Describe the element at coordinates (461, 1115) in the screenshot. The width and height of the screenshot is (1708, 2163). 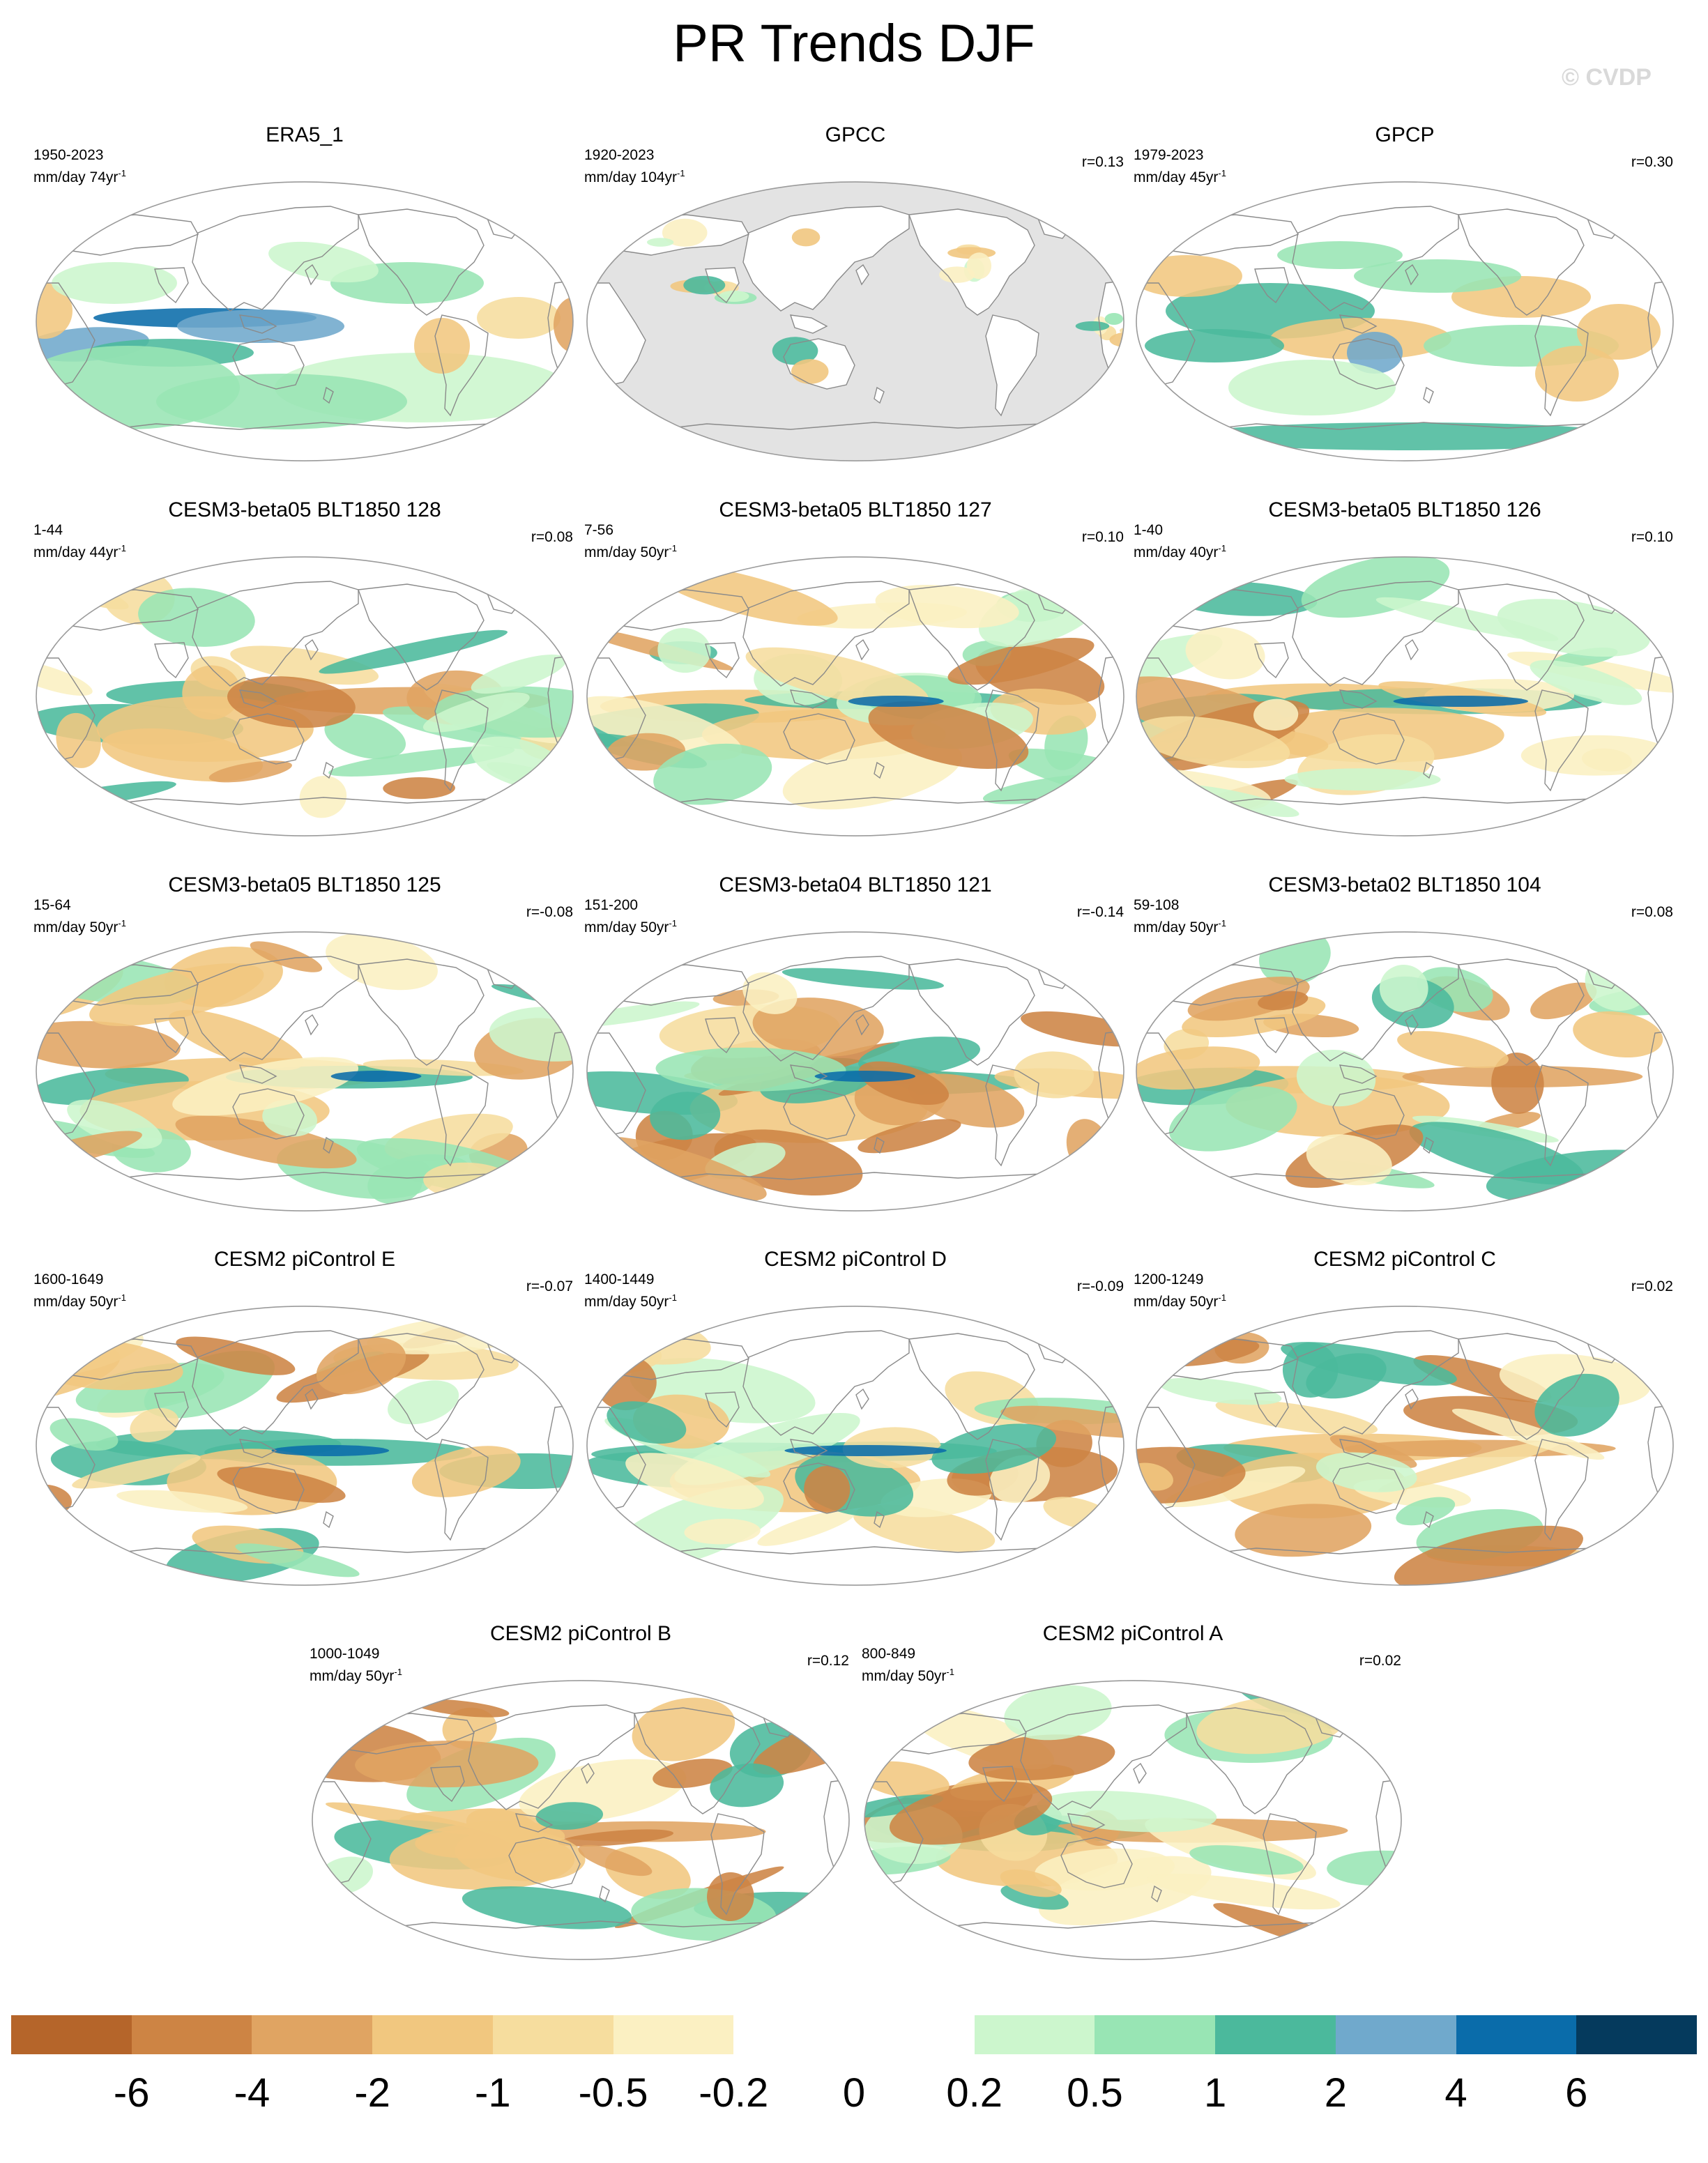
I see `coastline-samerica` at that location.